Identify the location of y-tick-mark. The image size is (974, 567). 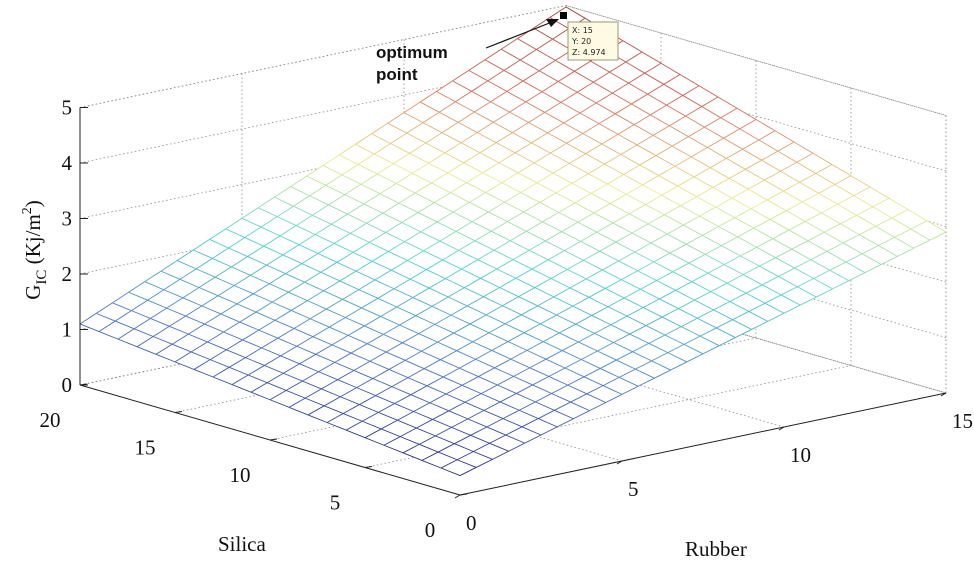
(178, 412).